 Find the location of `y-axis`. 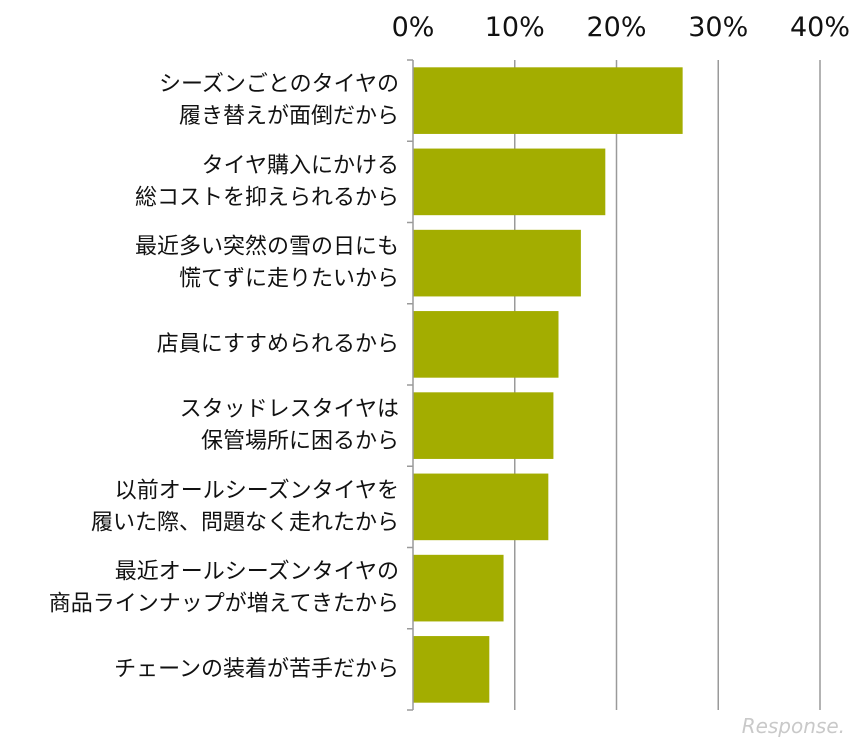

y-axis is located at coordinates (410, 385).